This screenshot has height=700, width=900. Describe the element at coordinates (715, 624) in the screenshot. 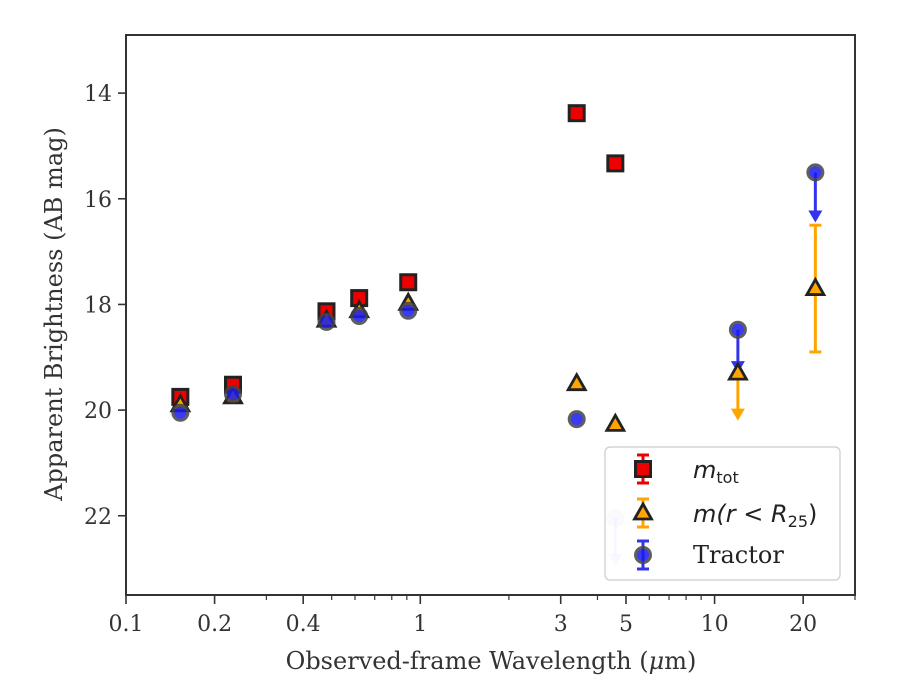

I see `x-tick-label: 10` at that location.